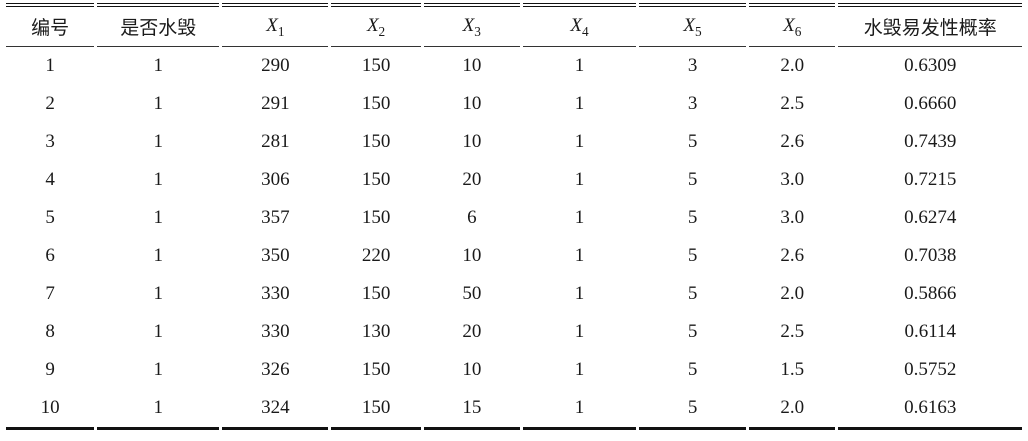 The image size is (1028, 441). Describe the element at coordinates (514, 294) in the screenshot. I see `table-row: 7 1 330 150 50 1 5 2.0 0.5866` at that location.